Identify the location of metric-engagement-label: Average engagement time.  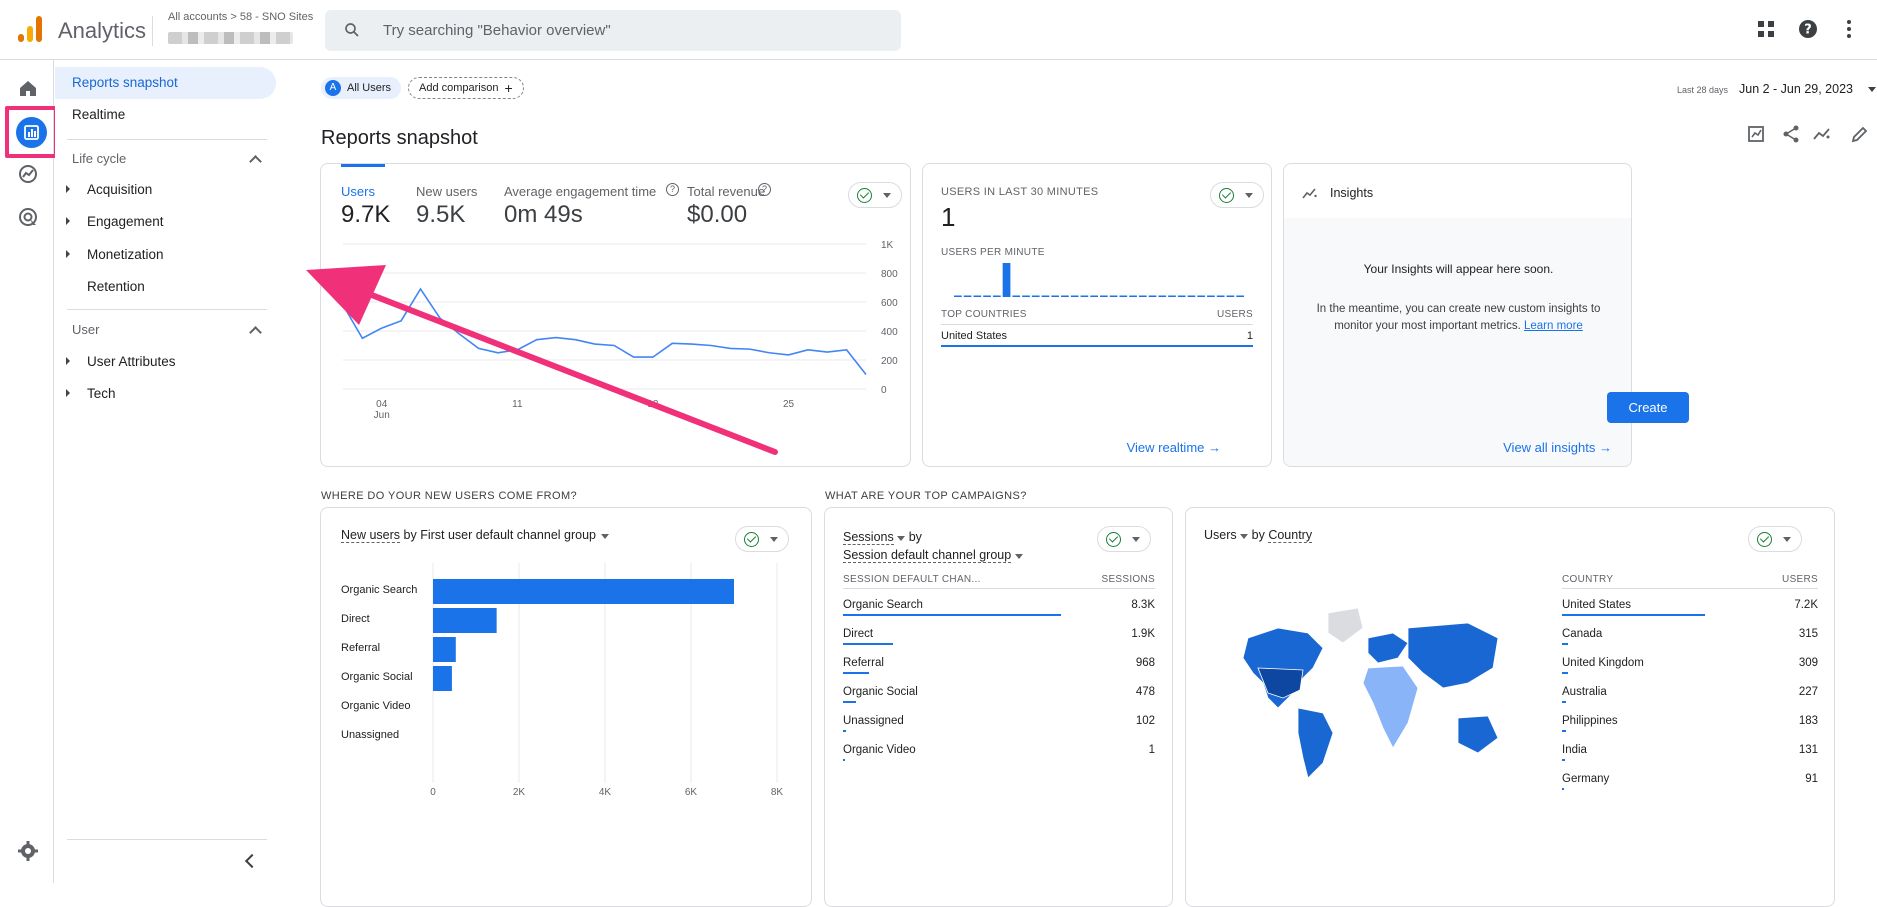
(580, 191).